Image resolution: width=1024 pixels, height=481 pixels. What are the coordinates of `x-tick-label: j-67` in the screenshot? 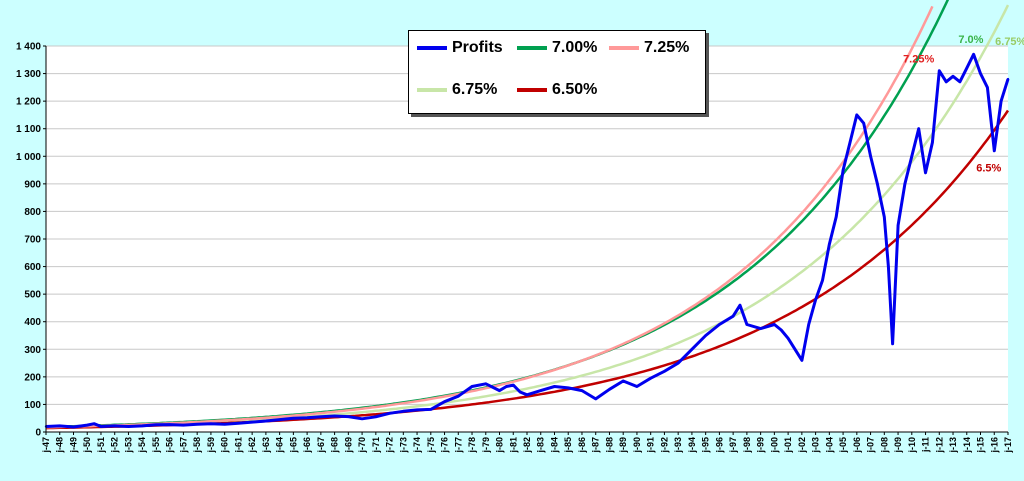 It's located at (321, 445).